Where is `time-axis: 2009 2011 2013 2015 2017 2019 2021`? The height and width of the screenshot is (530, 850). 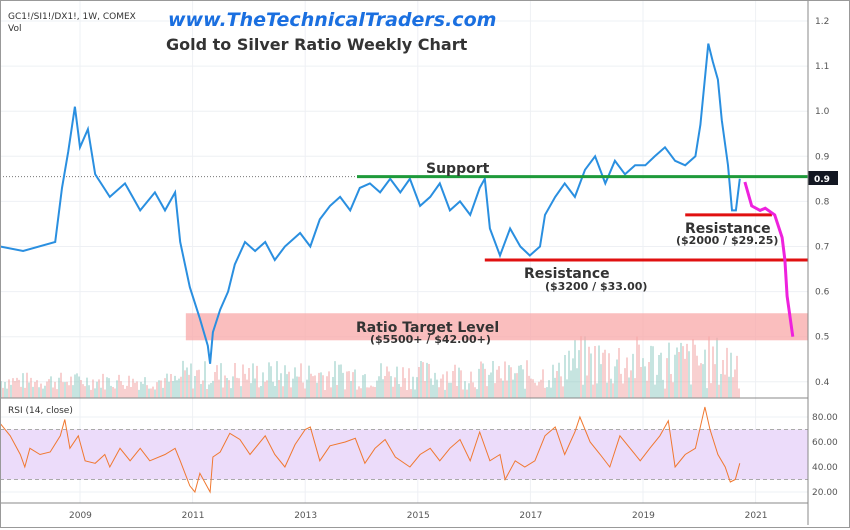
time-axis: 2009 2011 2013 2015 2017 2019 2021 is located at coordinates (418, 516).